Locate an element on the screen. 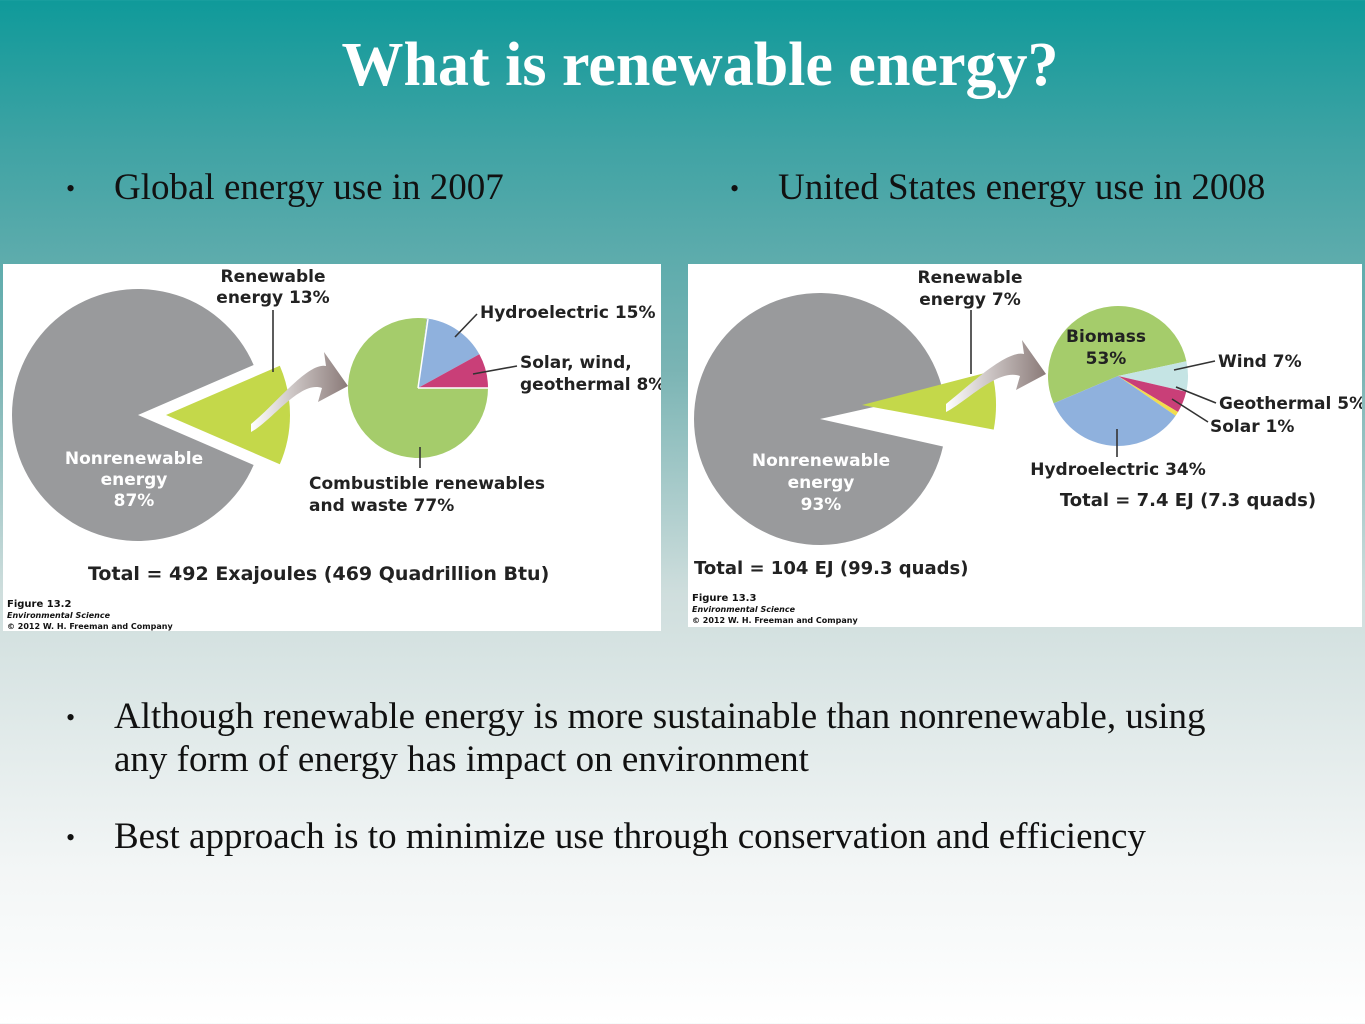  figure-13-3-book-label: Environmental Science is located at coordinates (744, 609).